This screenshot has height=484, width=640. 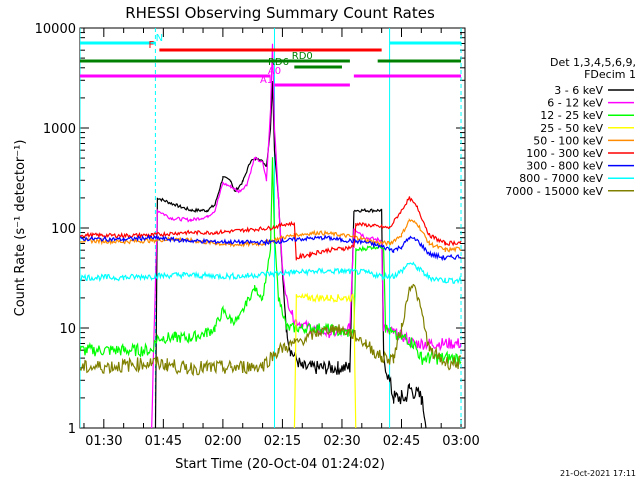 What do you see at coordinates (341, 441) in the screenshot?
I see `x-tick-label: 02:30` at bounding box center [341, 441].